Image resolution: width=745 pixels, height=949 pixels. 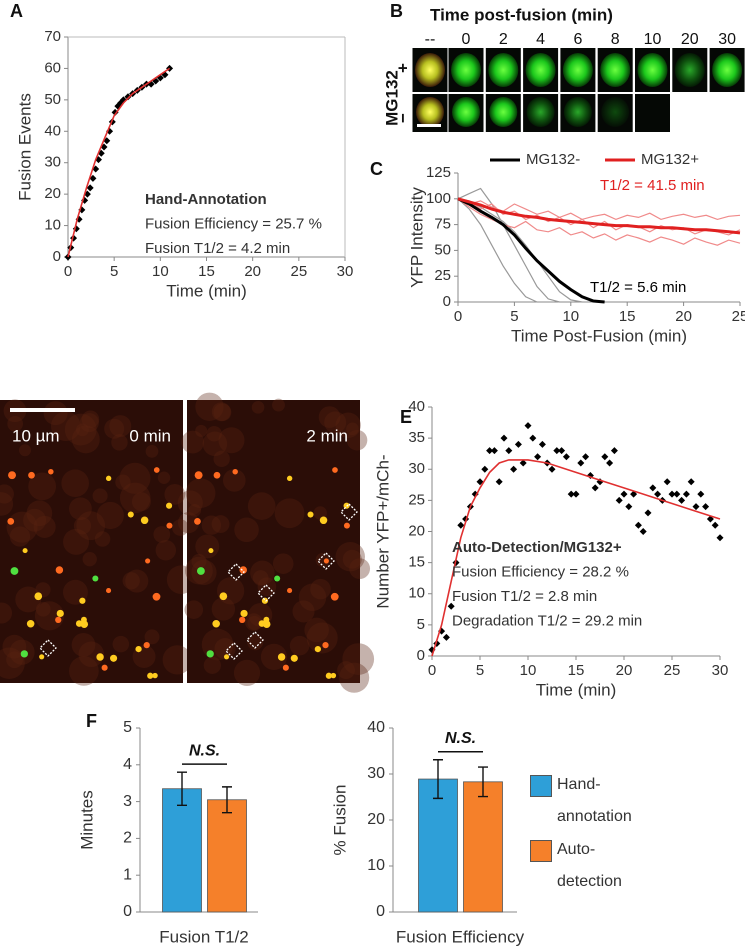 I want to click on y-tick-label: 100, so click(x=438, y=198).